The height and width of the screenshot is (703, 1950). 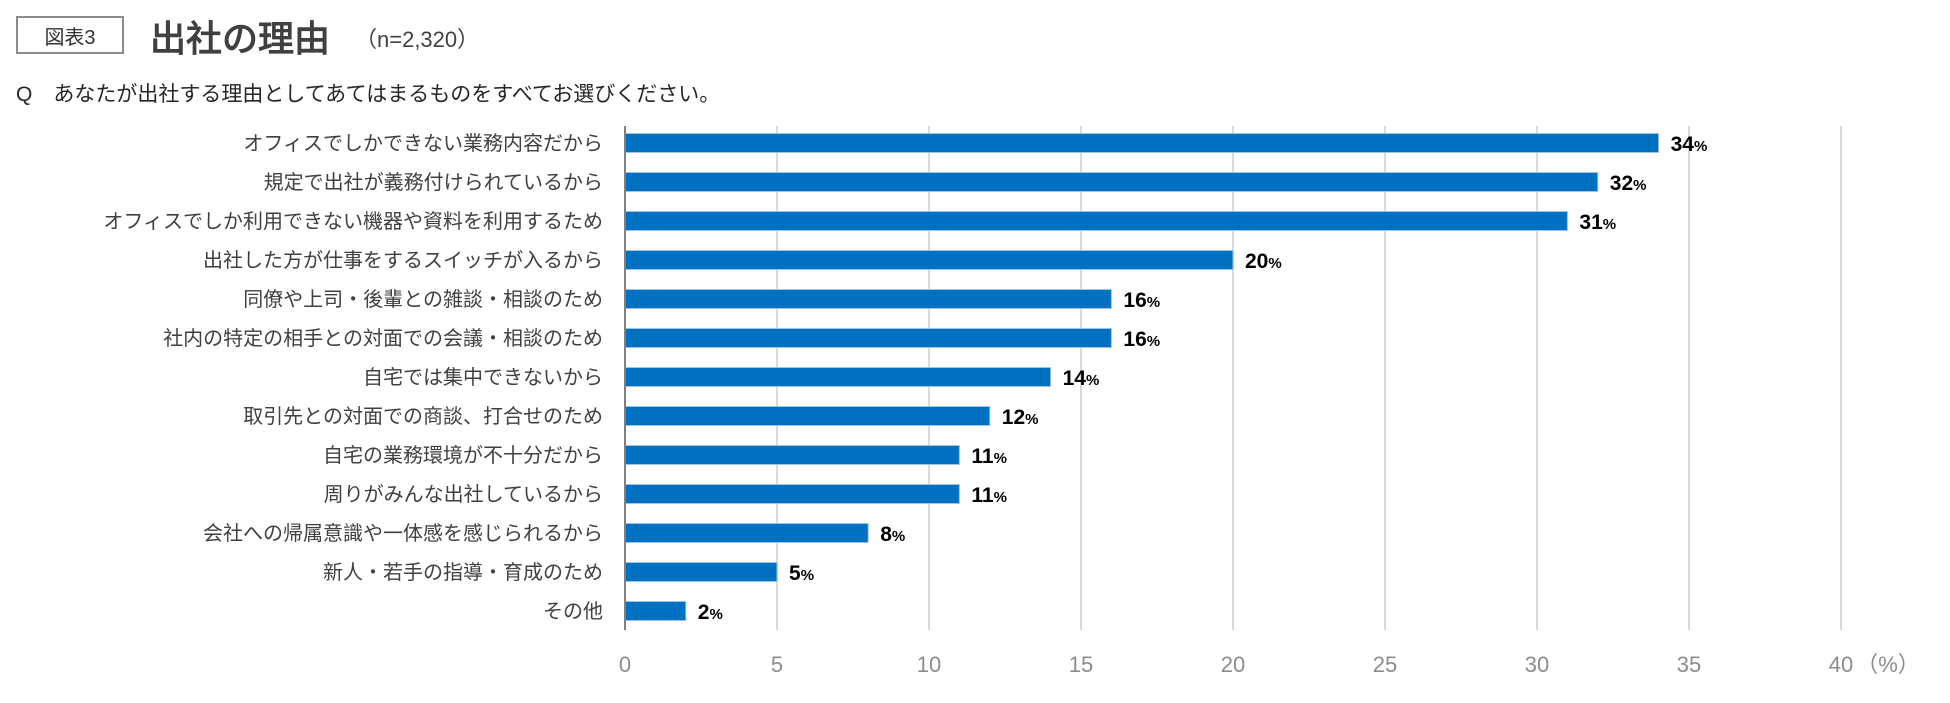 I want to click on data-value: 2, so click(x=704, y=612).